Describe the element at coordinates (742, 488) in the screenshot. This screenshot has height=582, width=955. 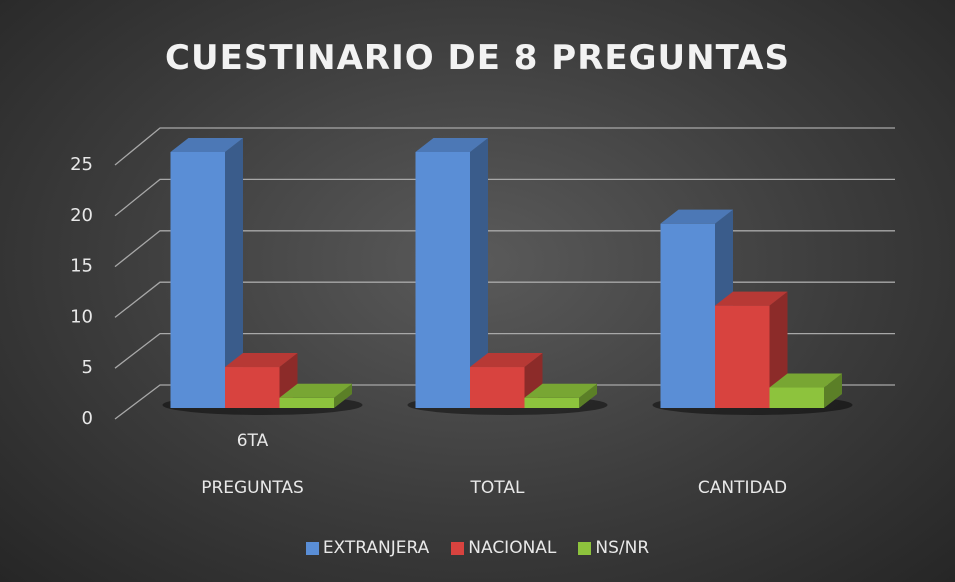
I see `x-tick-label: CANTIDAD` at that location.